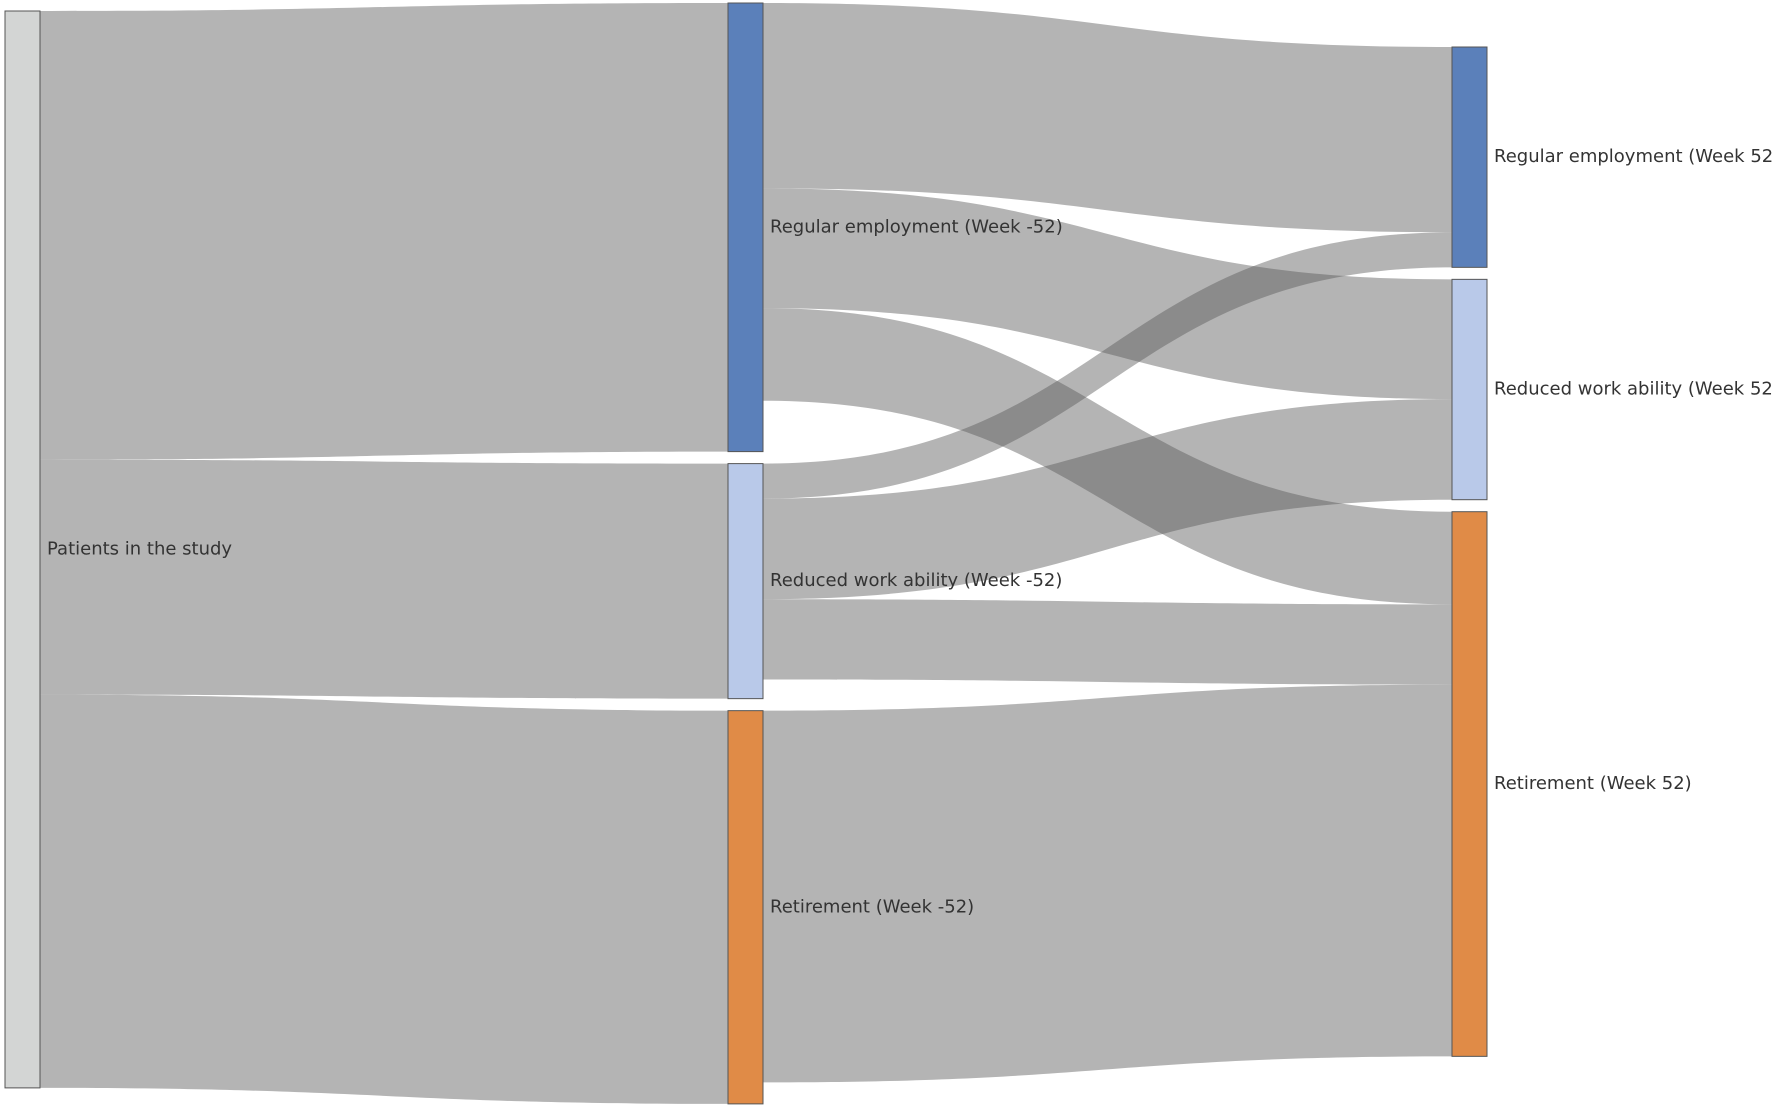 Image resolution: width=1772 pixels, height=1106 pixels. Describe the element at coordinates (1593, 783) in the screenshot. I see `node-label: Retirement (Week 52)` at that location.